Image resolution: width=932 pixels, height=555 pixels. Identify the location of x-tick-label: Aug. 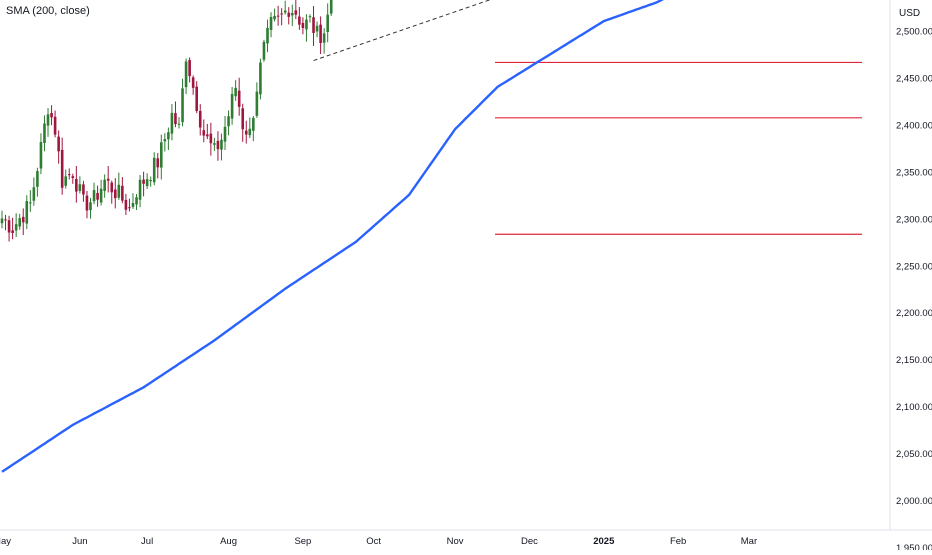
(228, 541).